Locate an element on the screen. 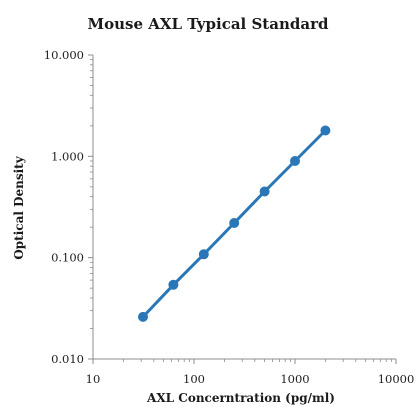  x-tick-label: 1000 is located at coordinates (294, 379).